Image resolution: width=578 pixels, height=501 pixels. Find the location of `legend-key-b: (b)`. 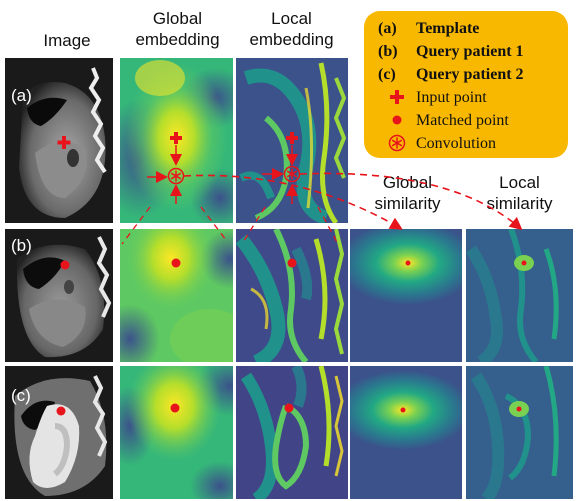

legend-key-b: (b) is located at coordinates (388, 51).